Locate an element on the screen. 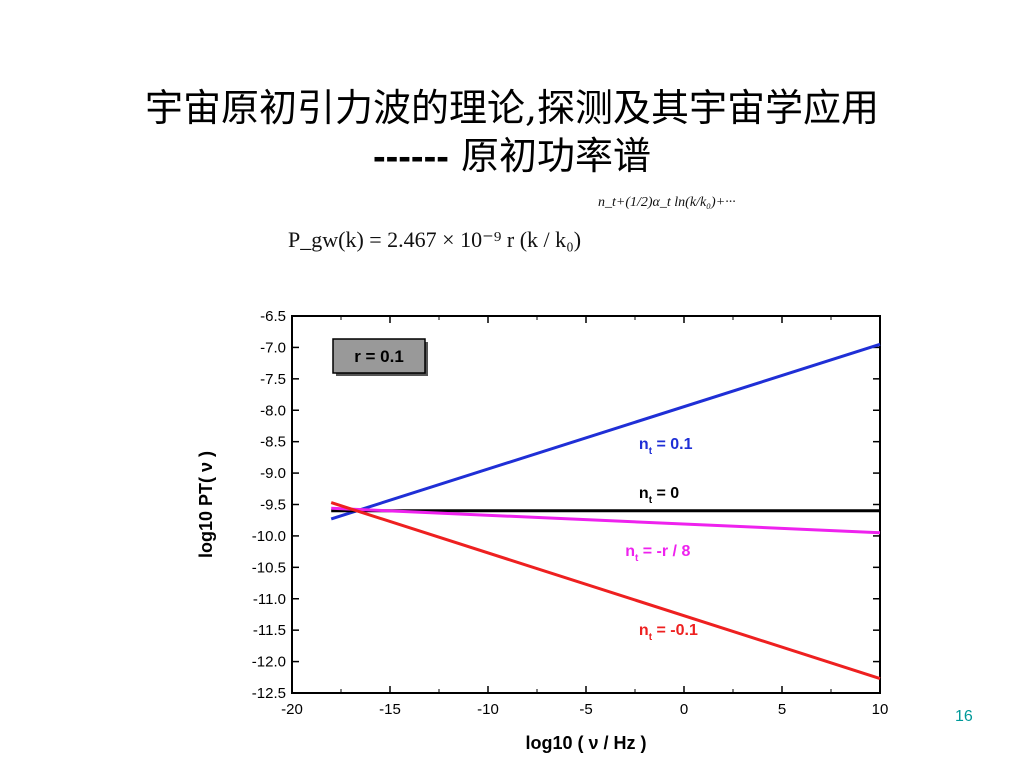  y-tick-label: -7.0 is located at coordinates (273, 347).